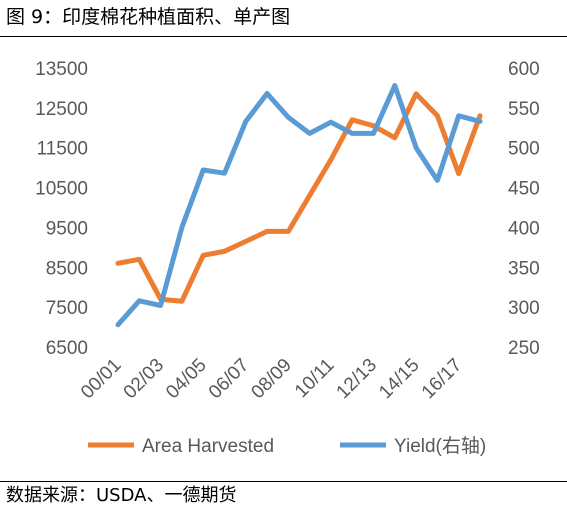  Describe the element at coordinates (186, 379) in the screenshot. I see `x-tick-label-2: 04/05` at that location.